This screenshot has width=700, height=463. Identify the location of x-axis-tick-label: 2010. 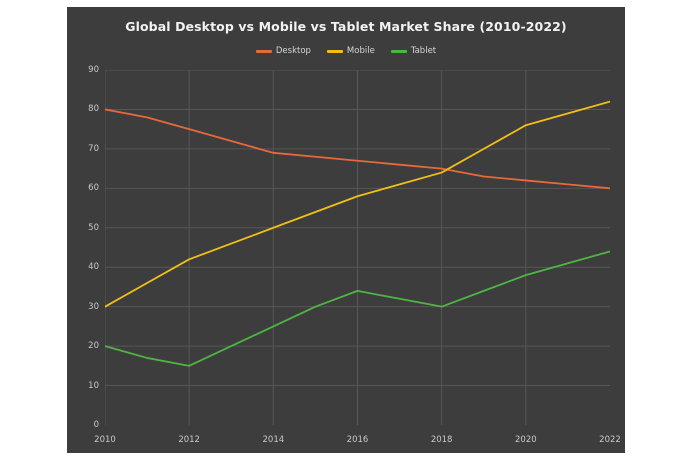
(105, 440).